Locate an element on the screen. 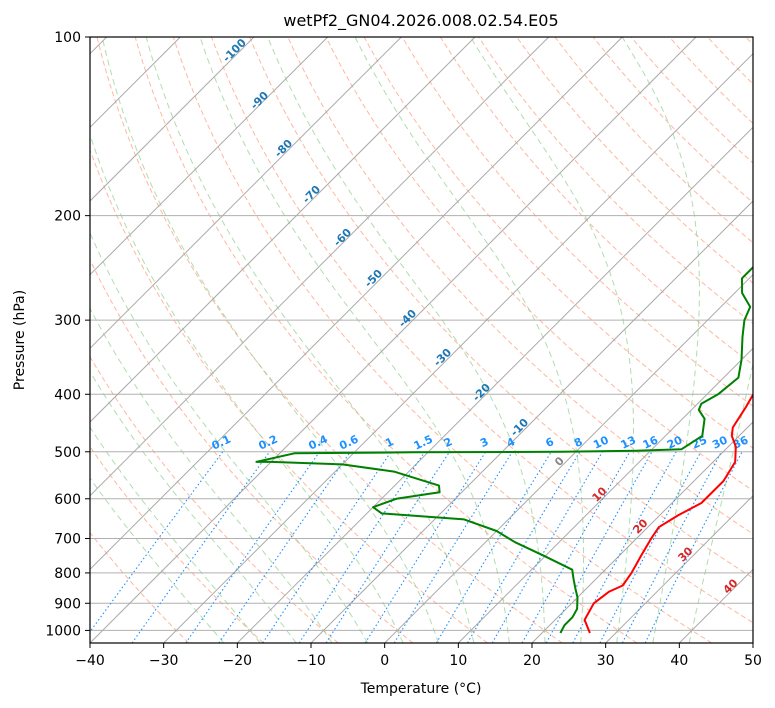 Image resolution: width=775 pixels, height=708 pixels. y-tick-label: 800 is located at coordinates (67, 574).